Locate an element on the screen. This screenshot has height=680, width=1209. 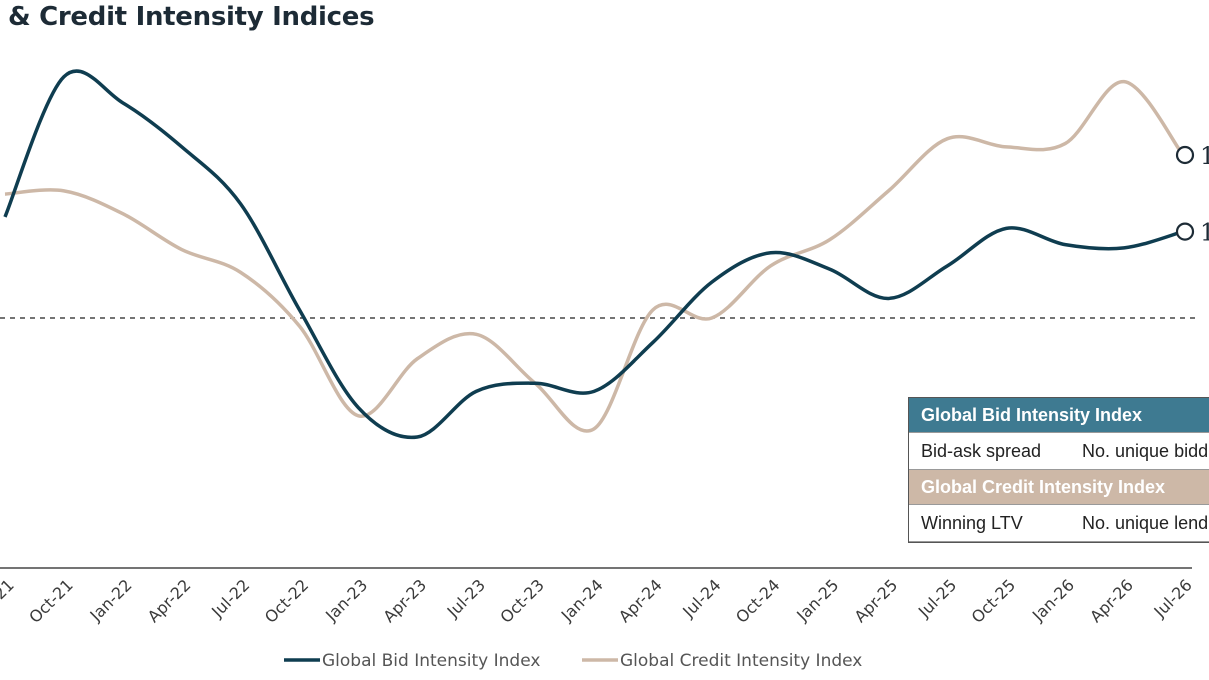
legend-label-bid: Global Bid Intensity Index is located at coordinates (431, 661).